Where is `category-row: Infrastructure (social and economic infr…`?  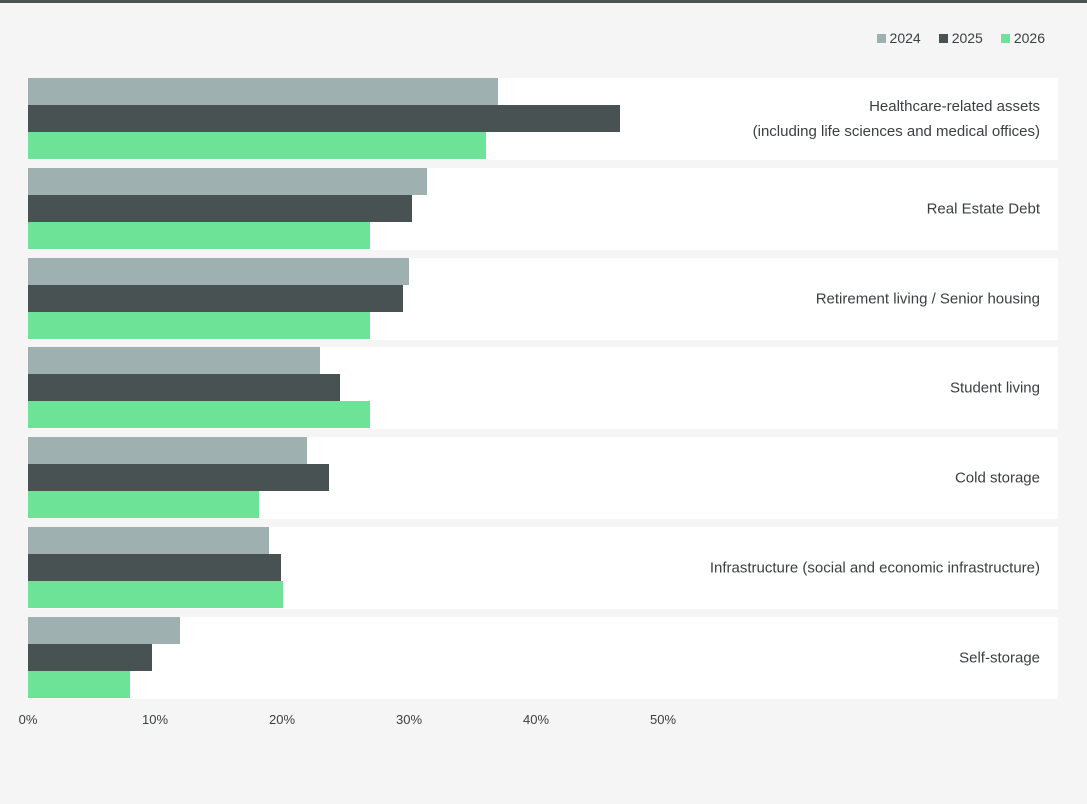
category-row: Infrastructure (social and economic infr… is located at coordinates (543, 567).